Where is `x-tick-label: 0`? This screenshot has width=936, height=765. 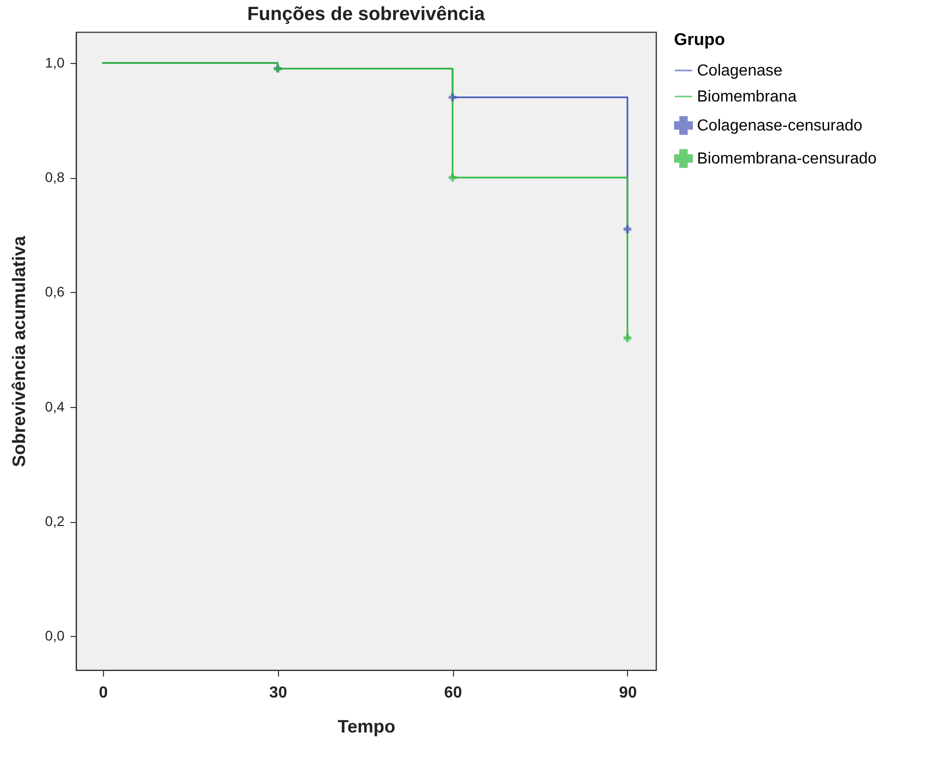
x-tick-label: 0 is located at coordinates (103, 693).